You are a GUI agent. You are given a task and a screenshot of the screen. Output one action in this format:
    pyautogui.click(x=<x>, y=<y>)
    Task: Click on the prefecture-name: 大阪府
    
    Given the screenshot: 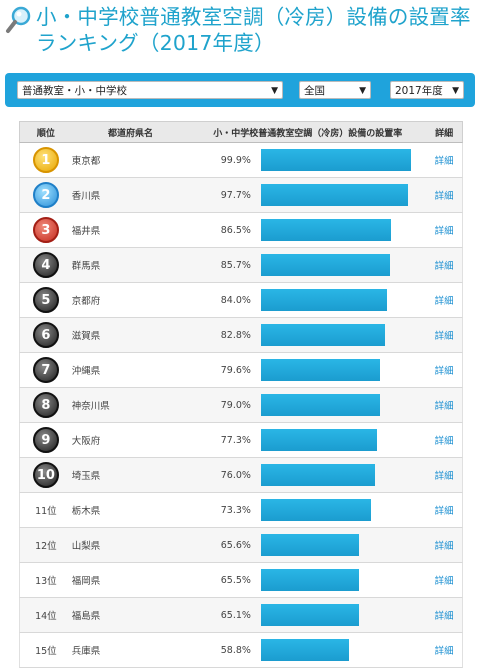 What is the action you would take?
    pyautogui.click(x=86, y=441)
    